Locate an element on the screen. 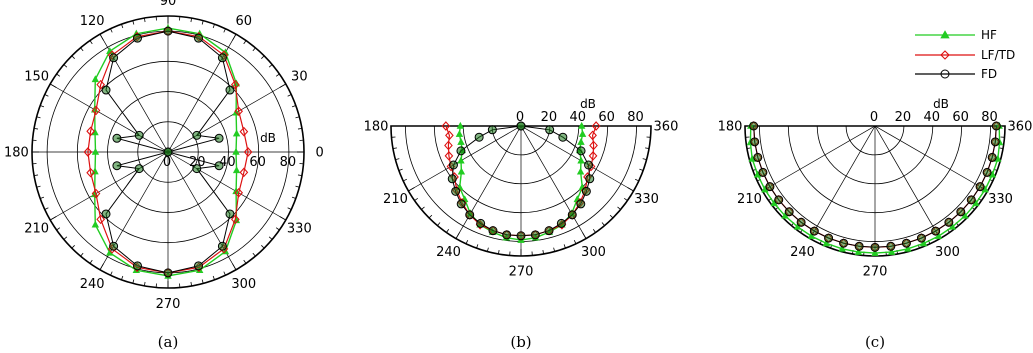  legend-diamond-marker is located at coordinates (945, 55).